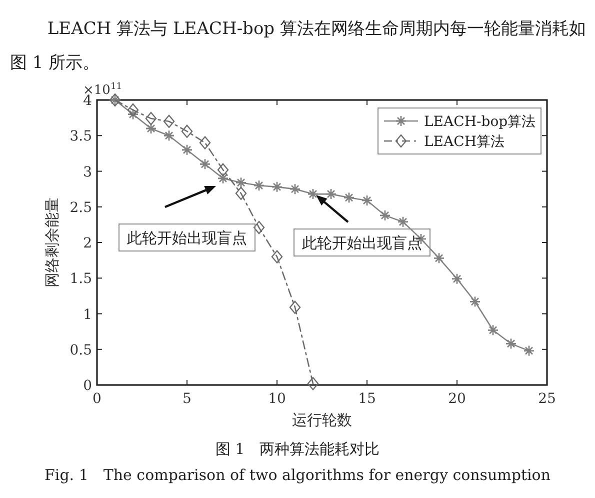 The image size is (595, 498). Describe the element at coordinates (297, 475) in the screenshot. I see `text: Fig. 1 The comparison of two algorithms for energy consumption` at that location.